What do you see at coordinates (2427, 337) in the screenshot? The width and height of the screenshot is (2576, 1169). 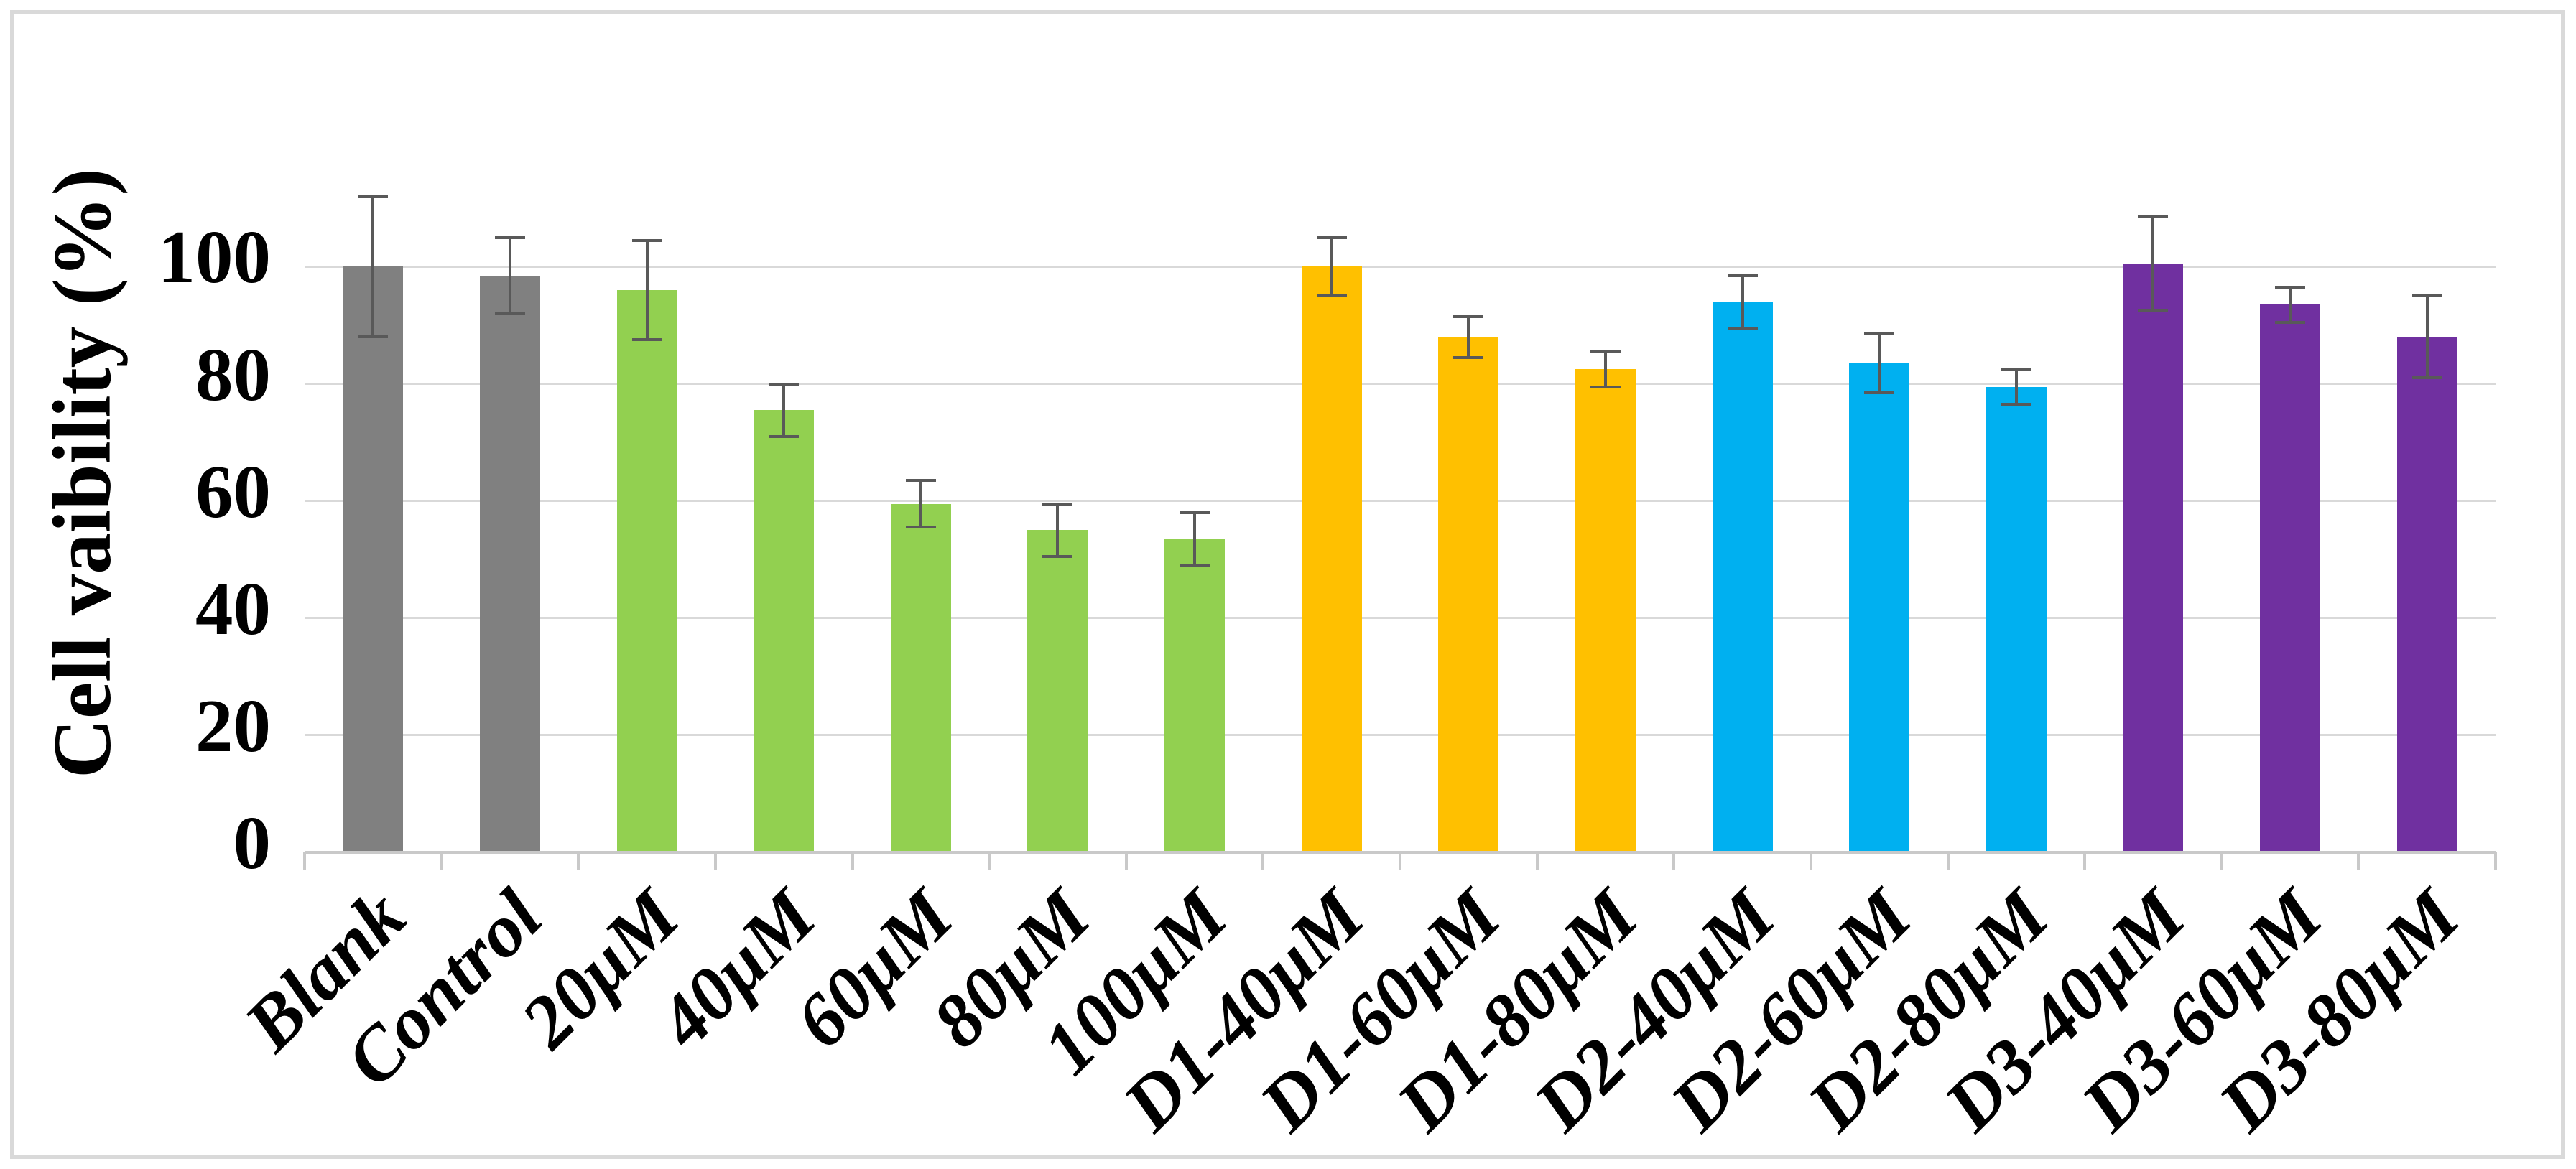 I see `error-bar-D3-80μM` at bounding box center [2427, 337].